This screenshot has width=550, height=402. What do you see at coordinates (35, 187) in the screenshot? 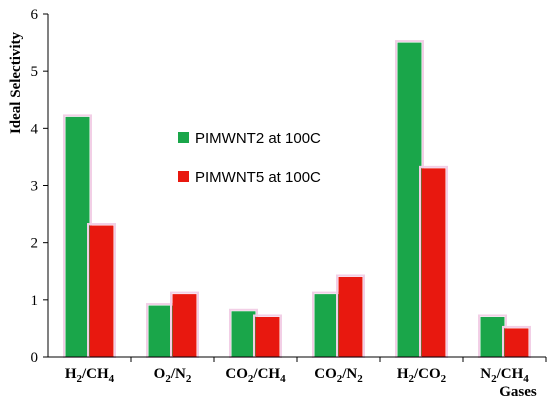
I see `y-tick-label: 3` at bounding box center [35, 187].